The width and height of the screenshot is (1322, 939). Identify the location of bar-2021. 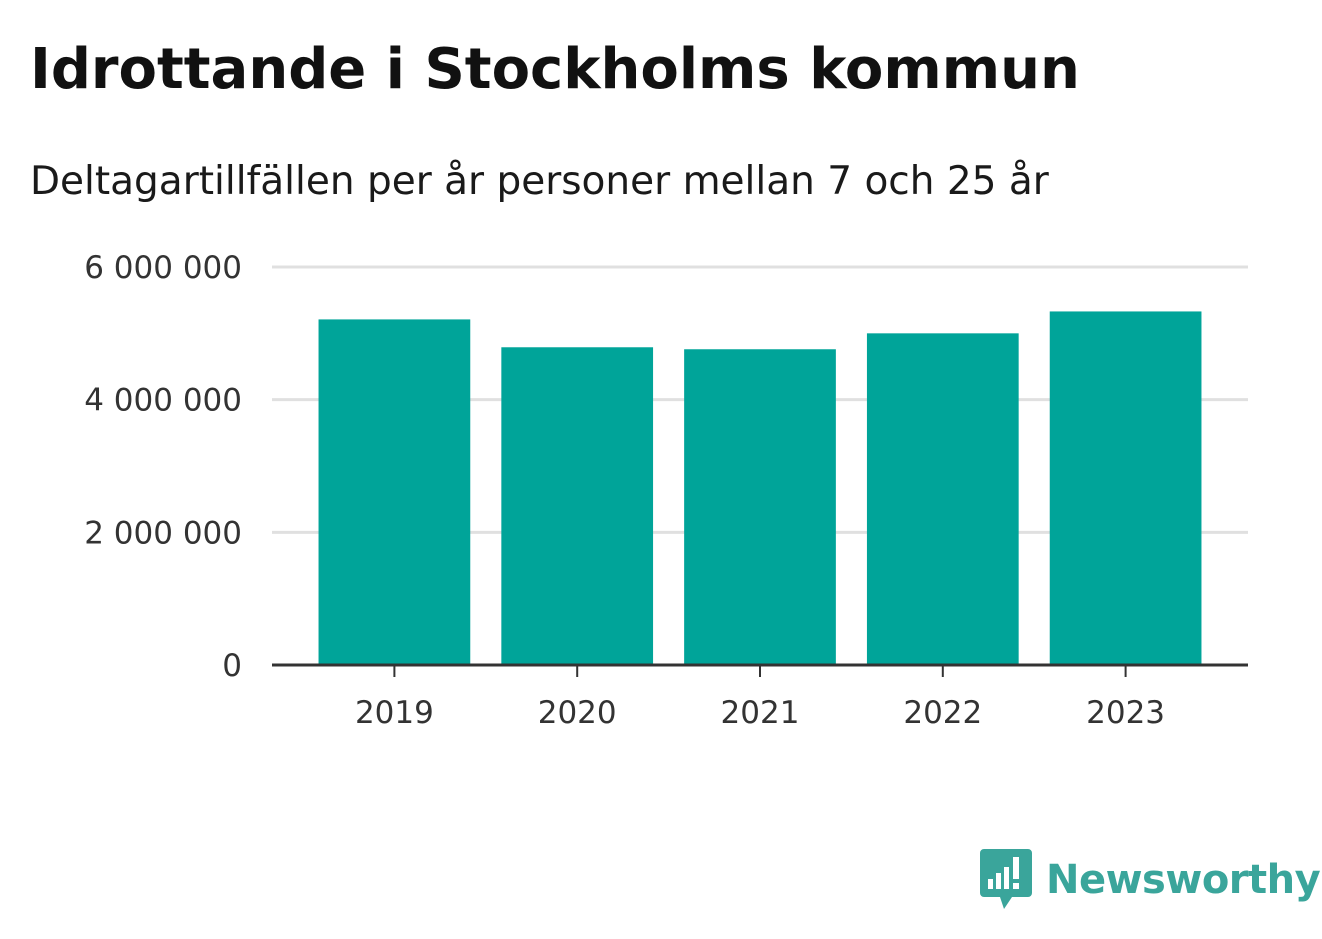
(760, 507).